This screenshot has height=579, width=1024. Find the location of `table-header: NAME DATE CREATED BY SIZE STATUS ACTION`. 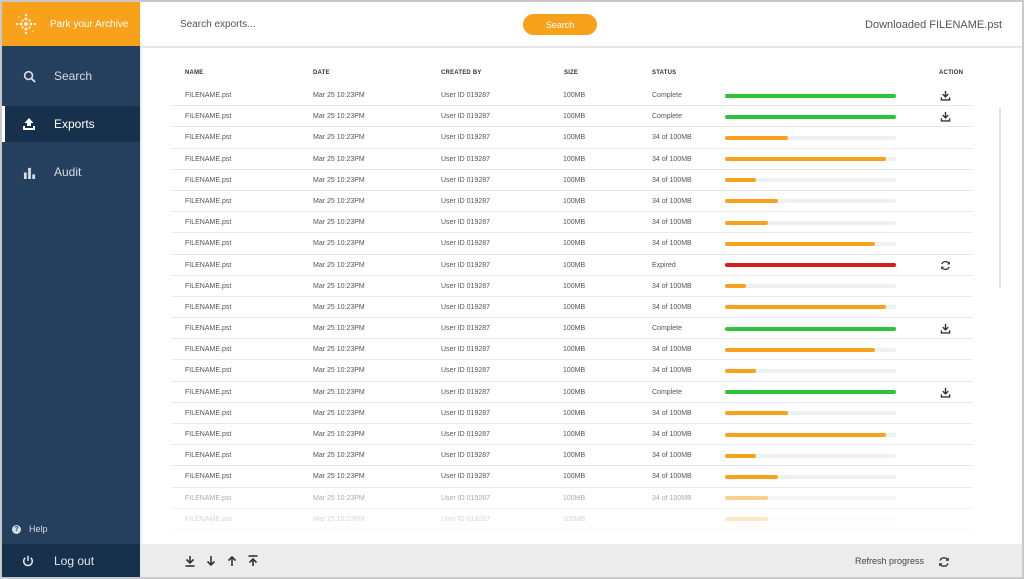

table-header: NAME DATE CREATED BY SIZE STATUS ACTION is located at coordinates (572, 76).